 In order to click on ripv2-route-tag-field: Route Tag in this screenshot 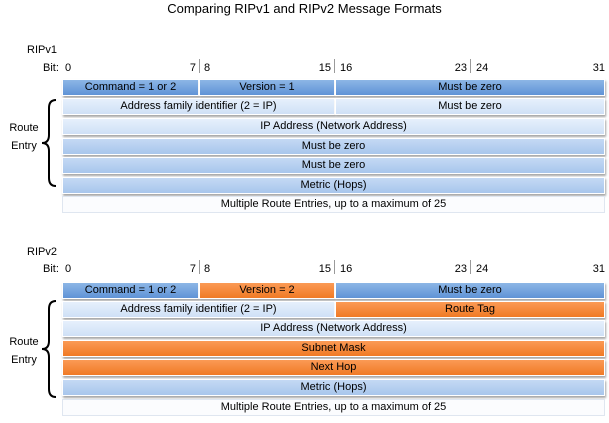, I will do `click(470, 309)`.